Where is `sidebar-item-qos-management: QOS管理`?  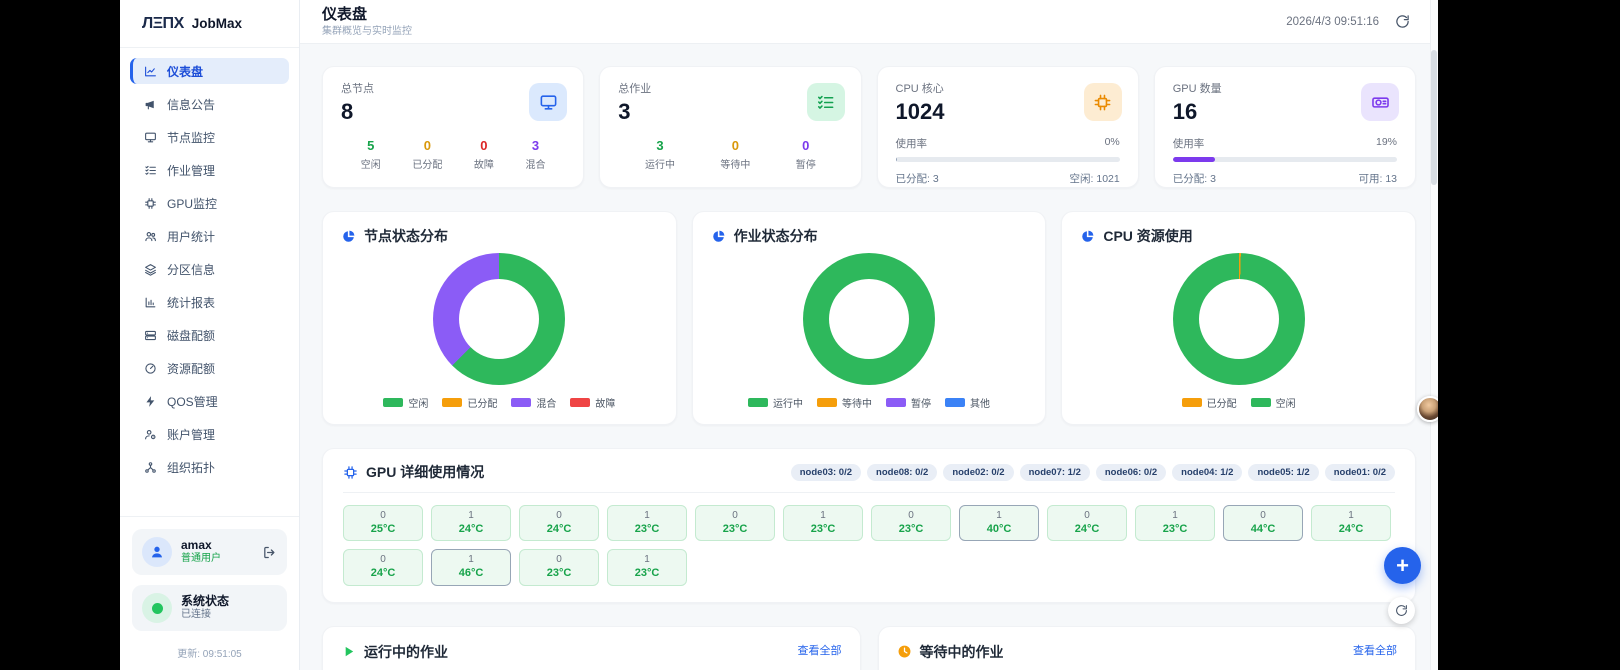
sidebar-item-qos-management: QOS管理 is located at coordinates (209, 401).